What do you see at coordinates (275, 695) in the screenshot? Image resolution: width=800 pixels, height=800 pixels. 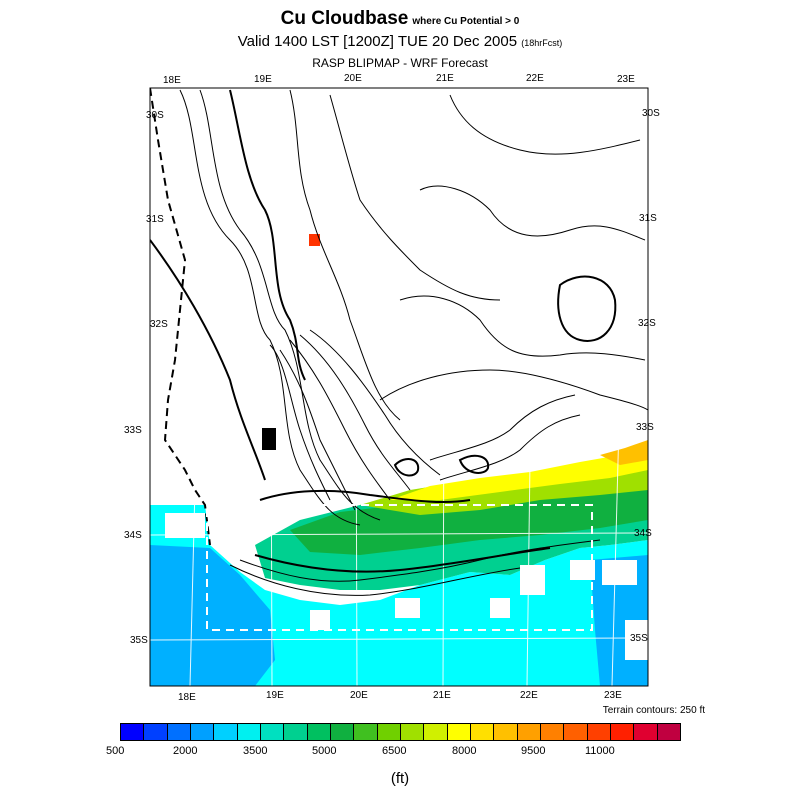 I see `lon-label-bottom: 19E` at bounding box center [275, 695].